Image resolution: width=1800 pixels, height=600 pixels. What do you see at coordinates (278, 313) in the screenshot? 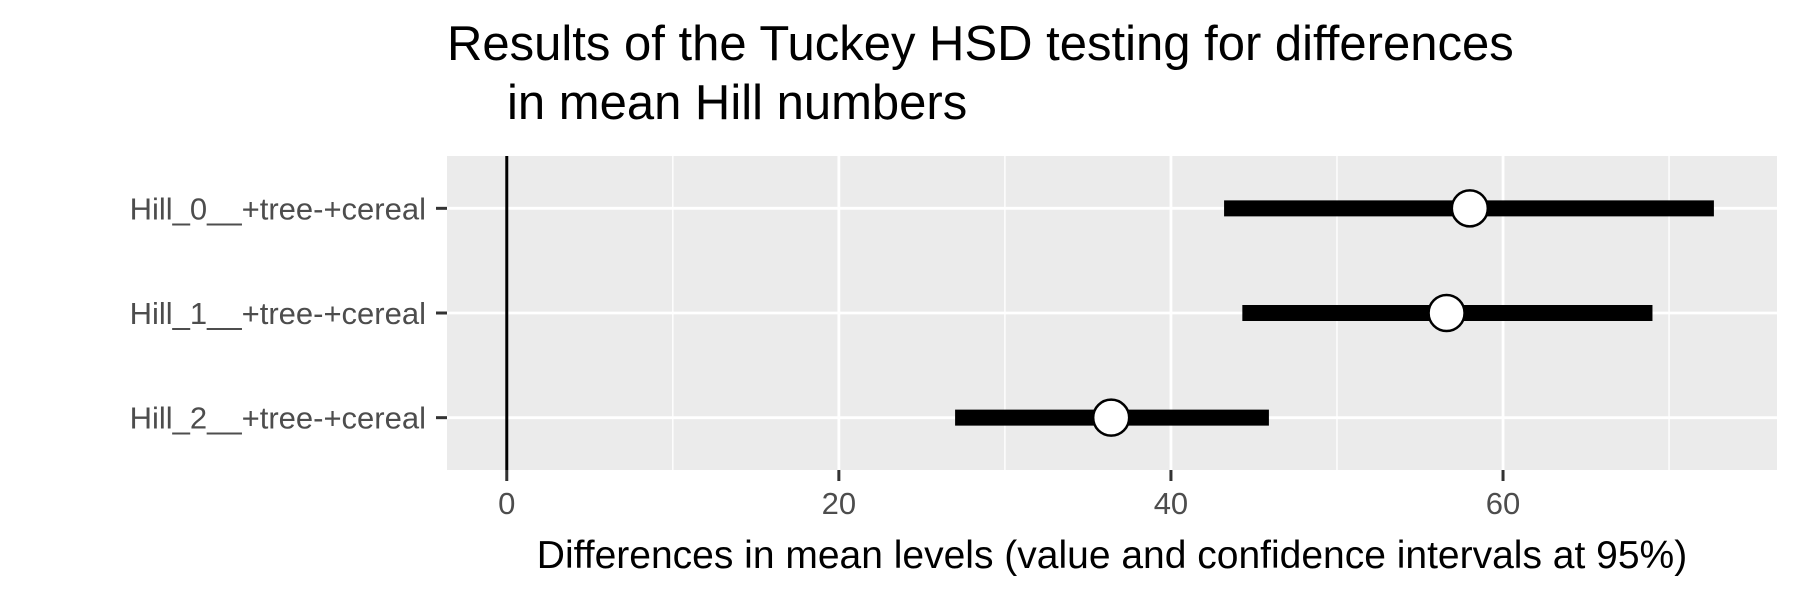
I see `y-tick-label-1: Hill_1__+tree-+cereal` at bounding box center [278, 313].